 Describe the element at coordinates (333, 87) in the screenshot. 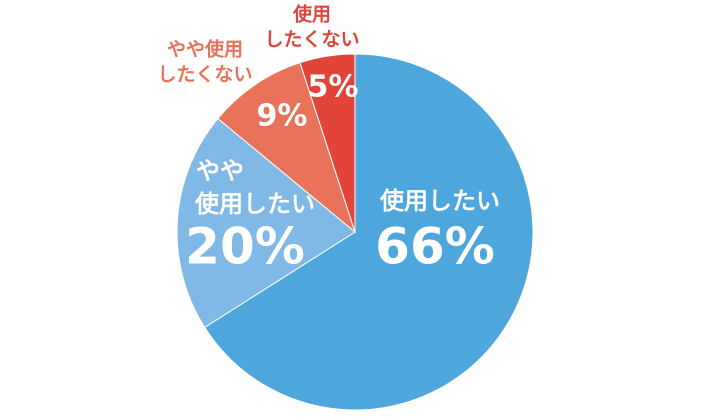

I see `value-label: 5%` at that location.